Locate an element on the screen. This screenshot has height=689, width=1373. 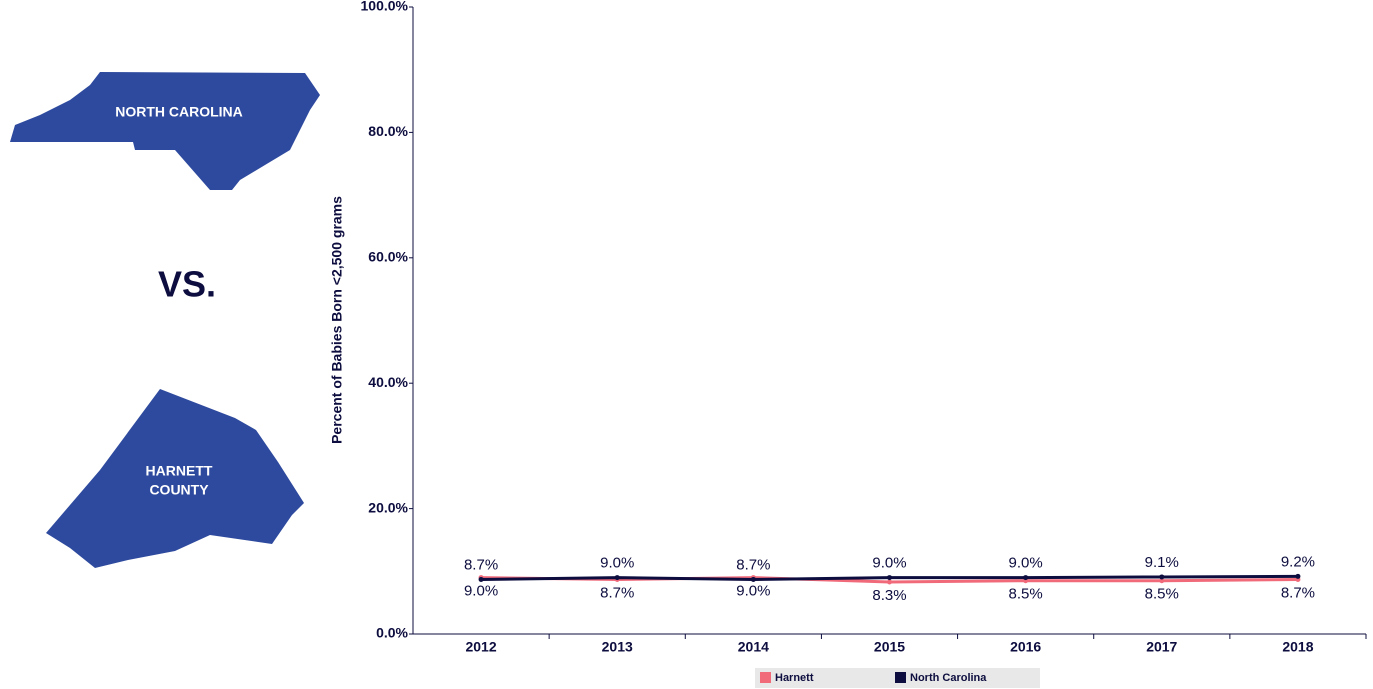
county-label: HARNETT is located at coordinates (179, 471).